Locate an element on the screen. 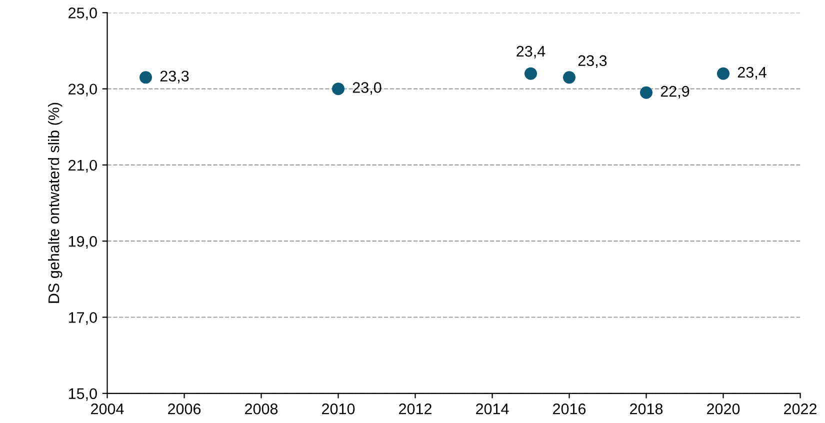 This screenshot has width=825, height=423. x-tick-label: 2014 is located at coordinates (492, 409).